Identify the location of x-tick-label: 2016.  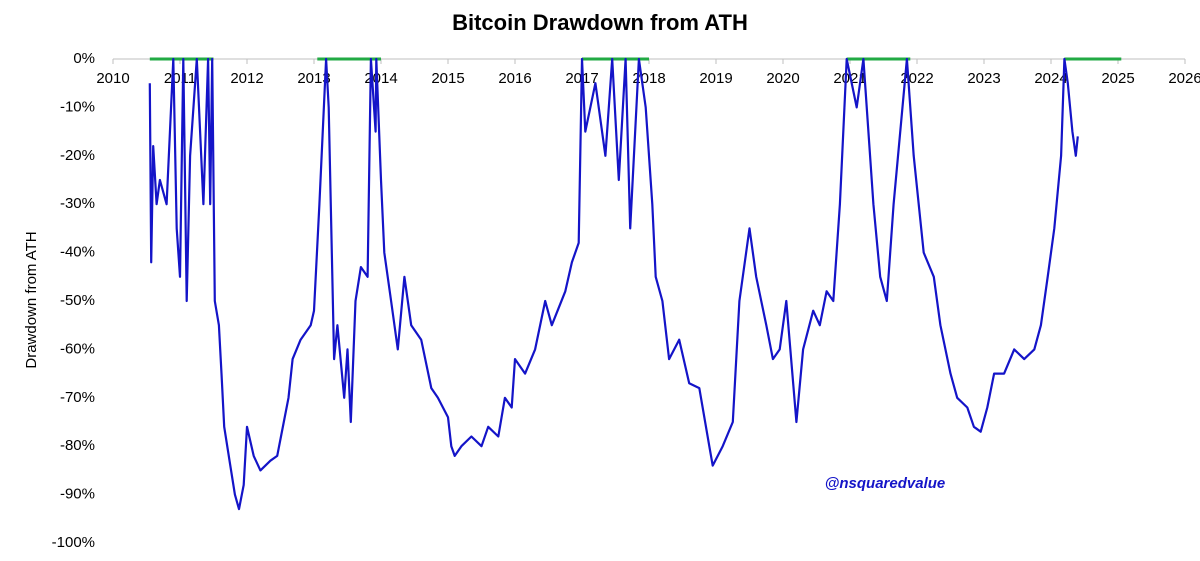
(514, 78).